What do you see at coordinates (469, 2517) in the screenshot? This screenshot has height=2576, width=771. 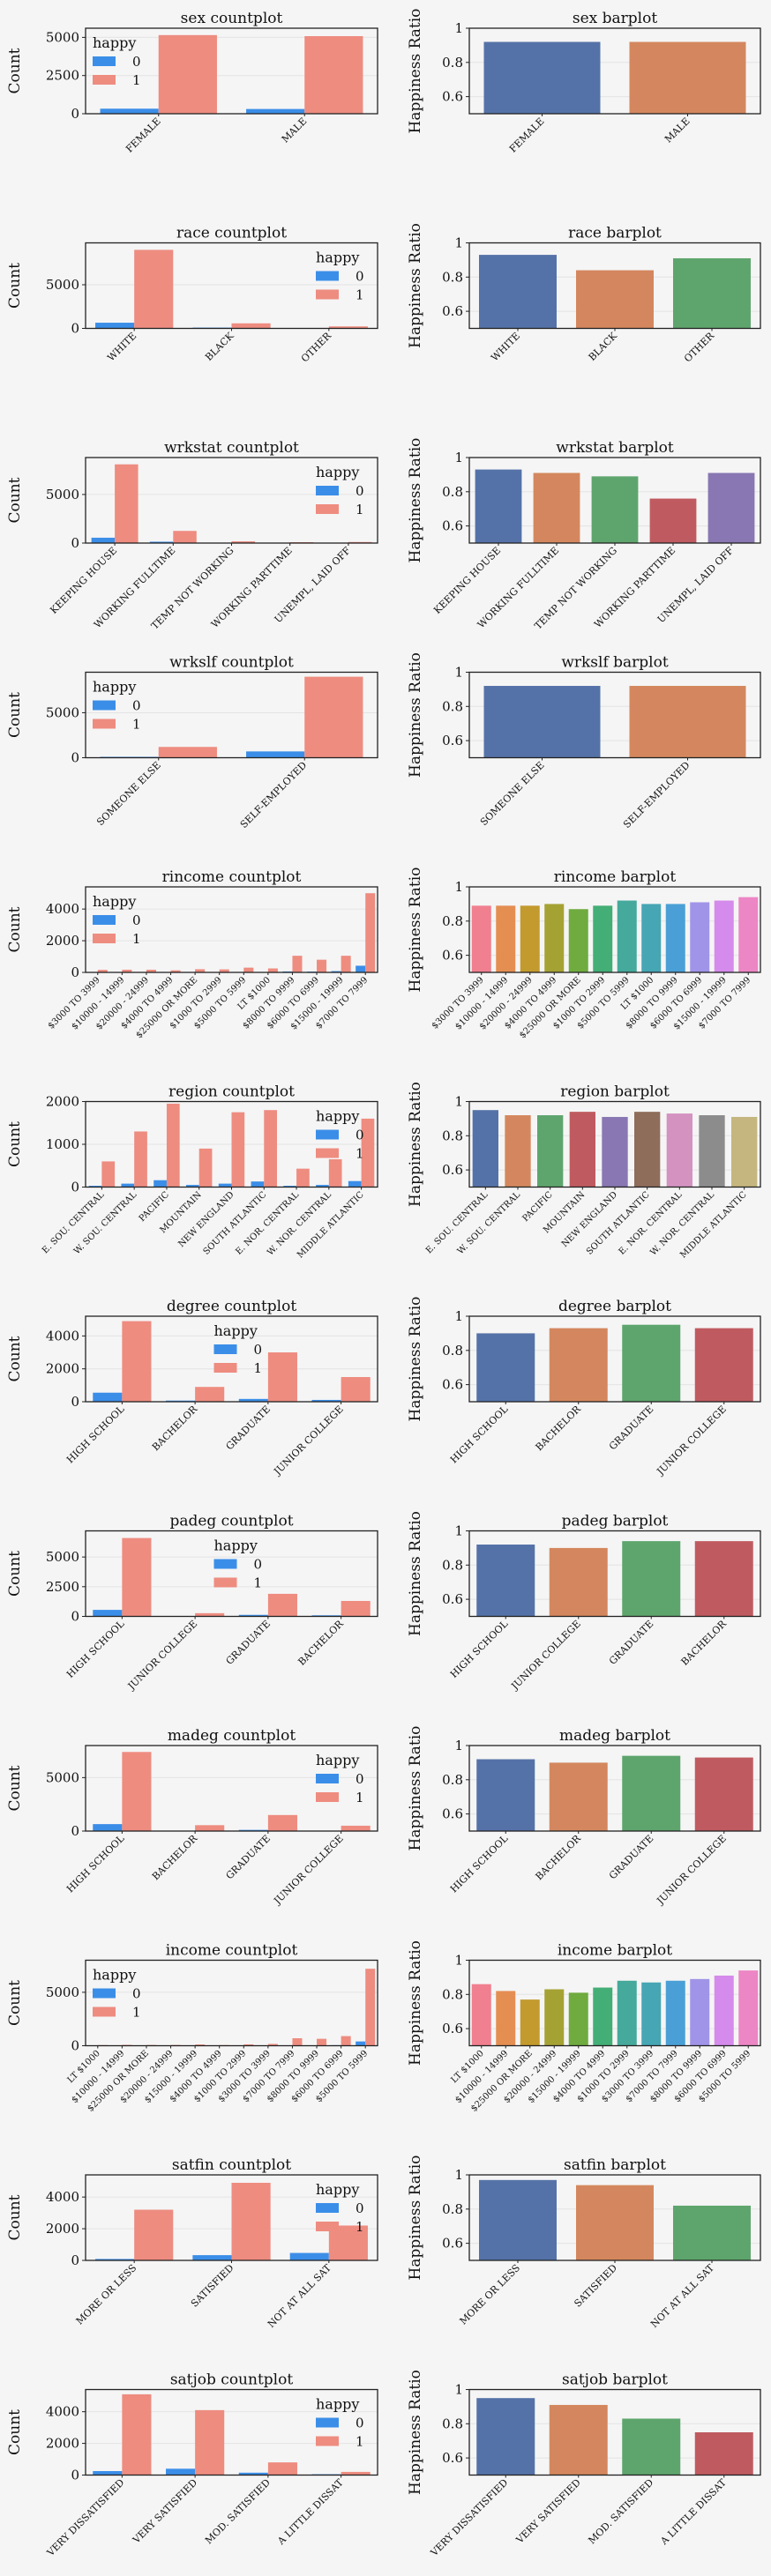 I see `x-tick-label: VERY DISSATISFIED` at bounding box center [469, 2517].